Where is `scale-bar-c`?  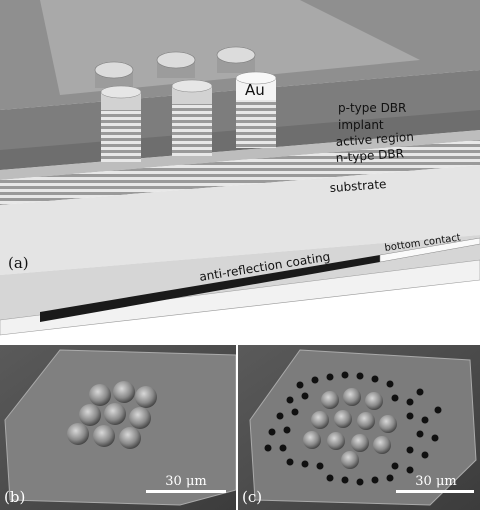 scale-bar-c is located at coordinates (435, 491).